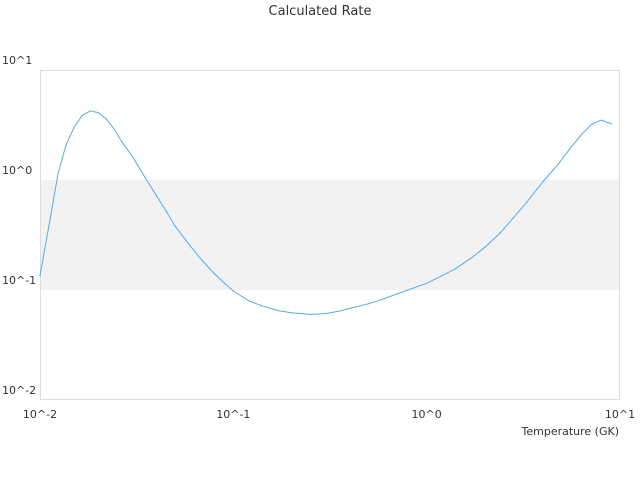 The width and height of the screenshot is (640, 480). Describe the element at coordinates (19, 390) in the screenshot. I see `y-tick-label: 10^-2` at that location.